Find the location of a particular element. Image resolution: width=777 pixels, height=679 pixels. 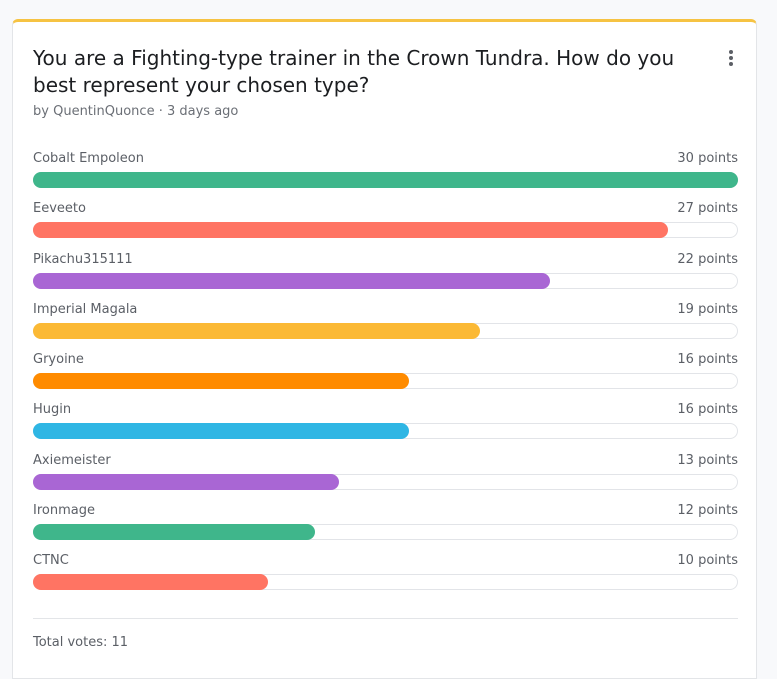

poll-option: Hugin 16 points is located at coordinates (385, 426).